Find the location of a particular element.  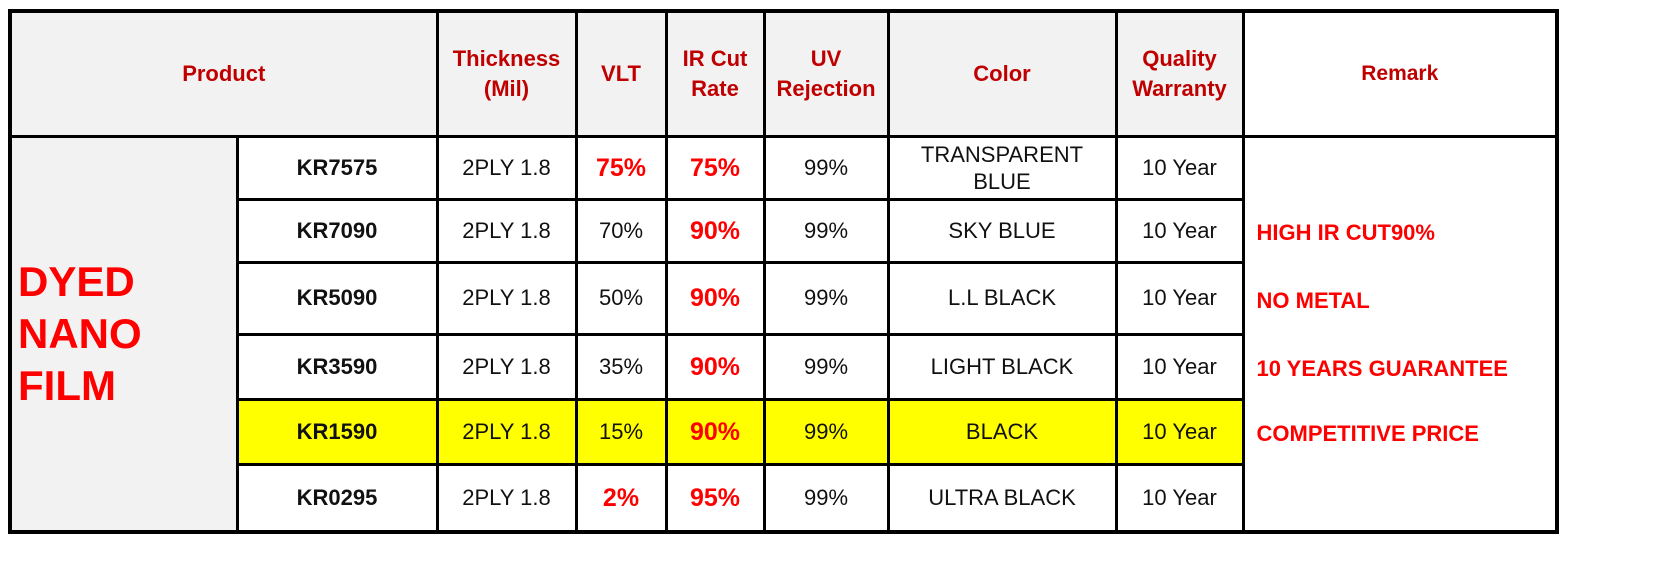

header-color: Color is located at coordinates (1002, 73).